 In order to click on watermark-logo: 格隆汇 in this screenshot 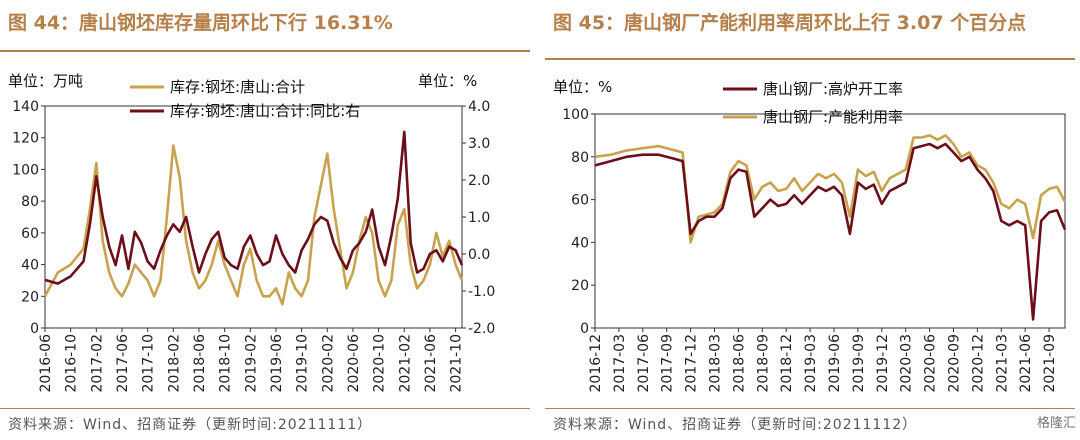, I will do `click(1056, 423)`.